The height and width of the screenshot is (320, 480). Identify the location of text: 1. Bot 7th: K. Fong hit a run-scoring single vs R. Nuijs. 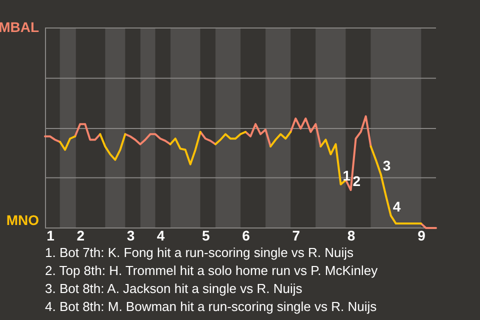
(200, 253).